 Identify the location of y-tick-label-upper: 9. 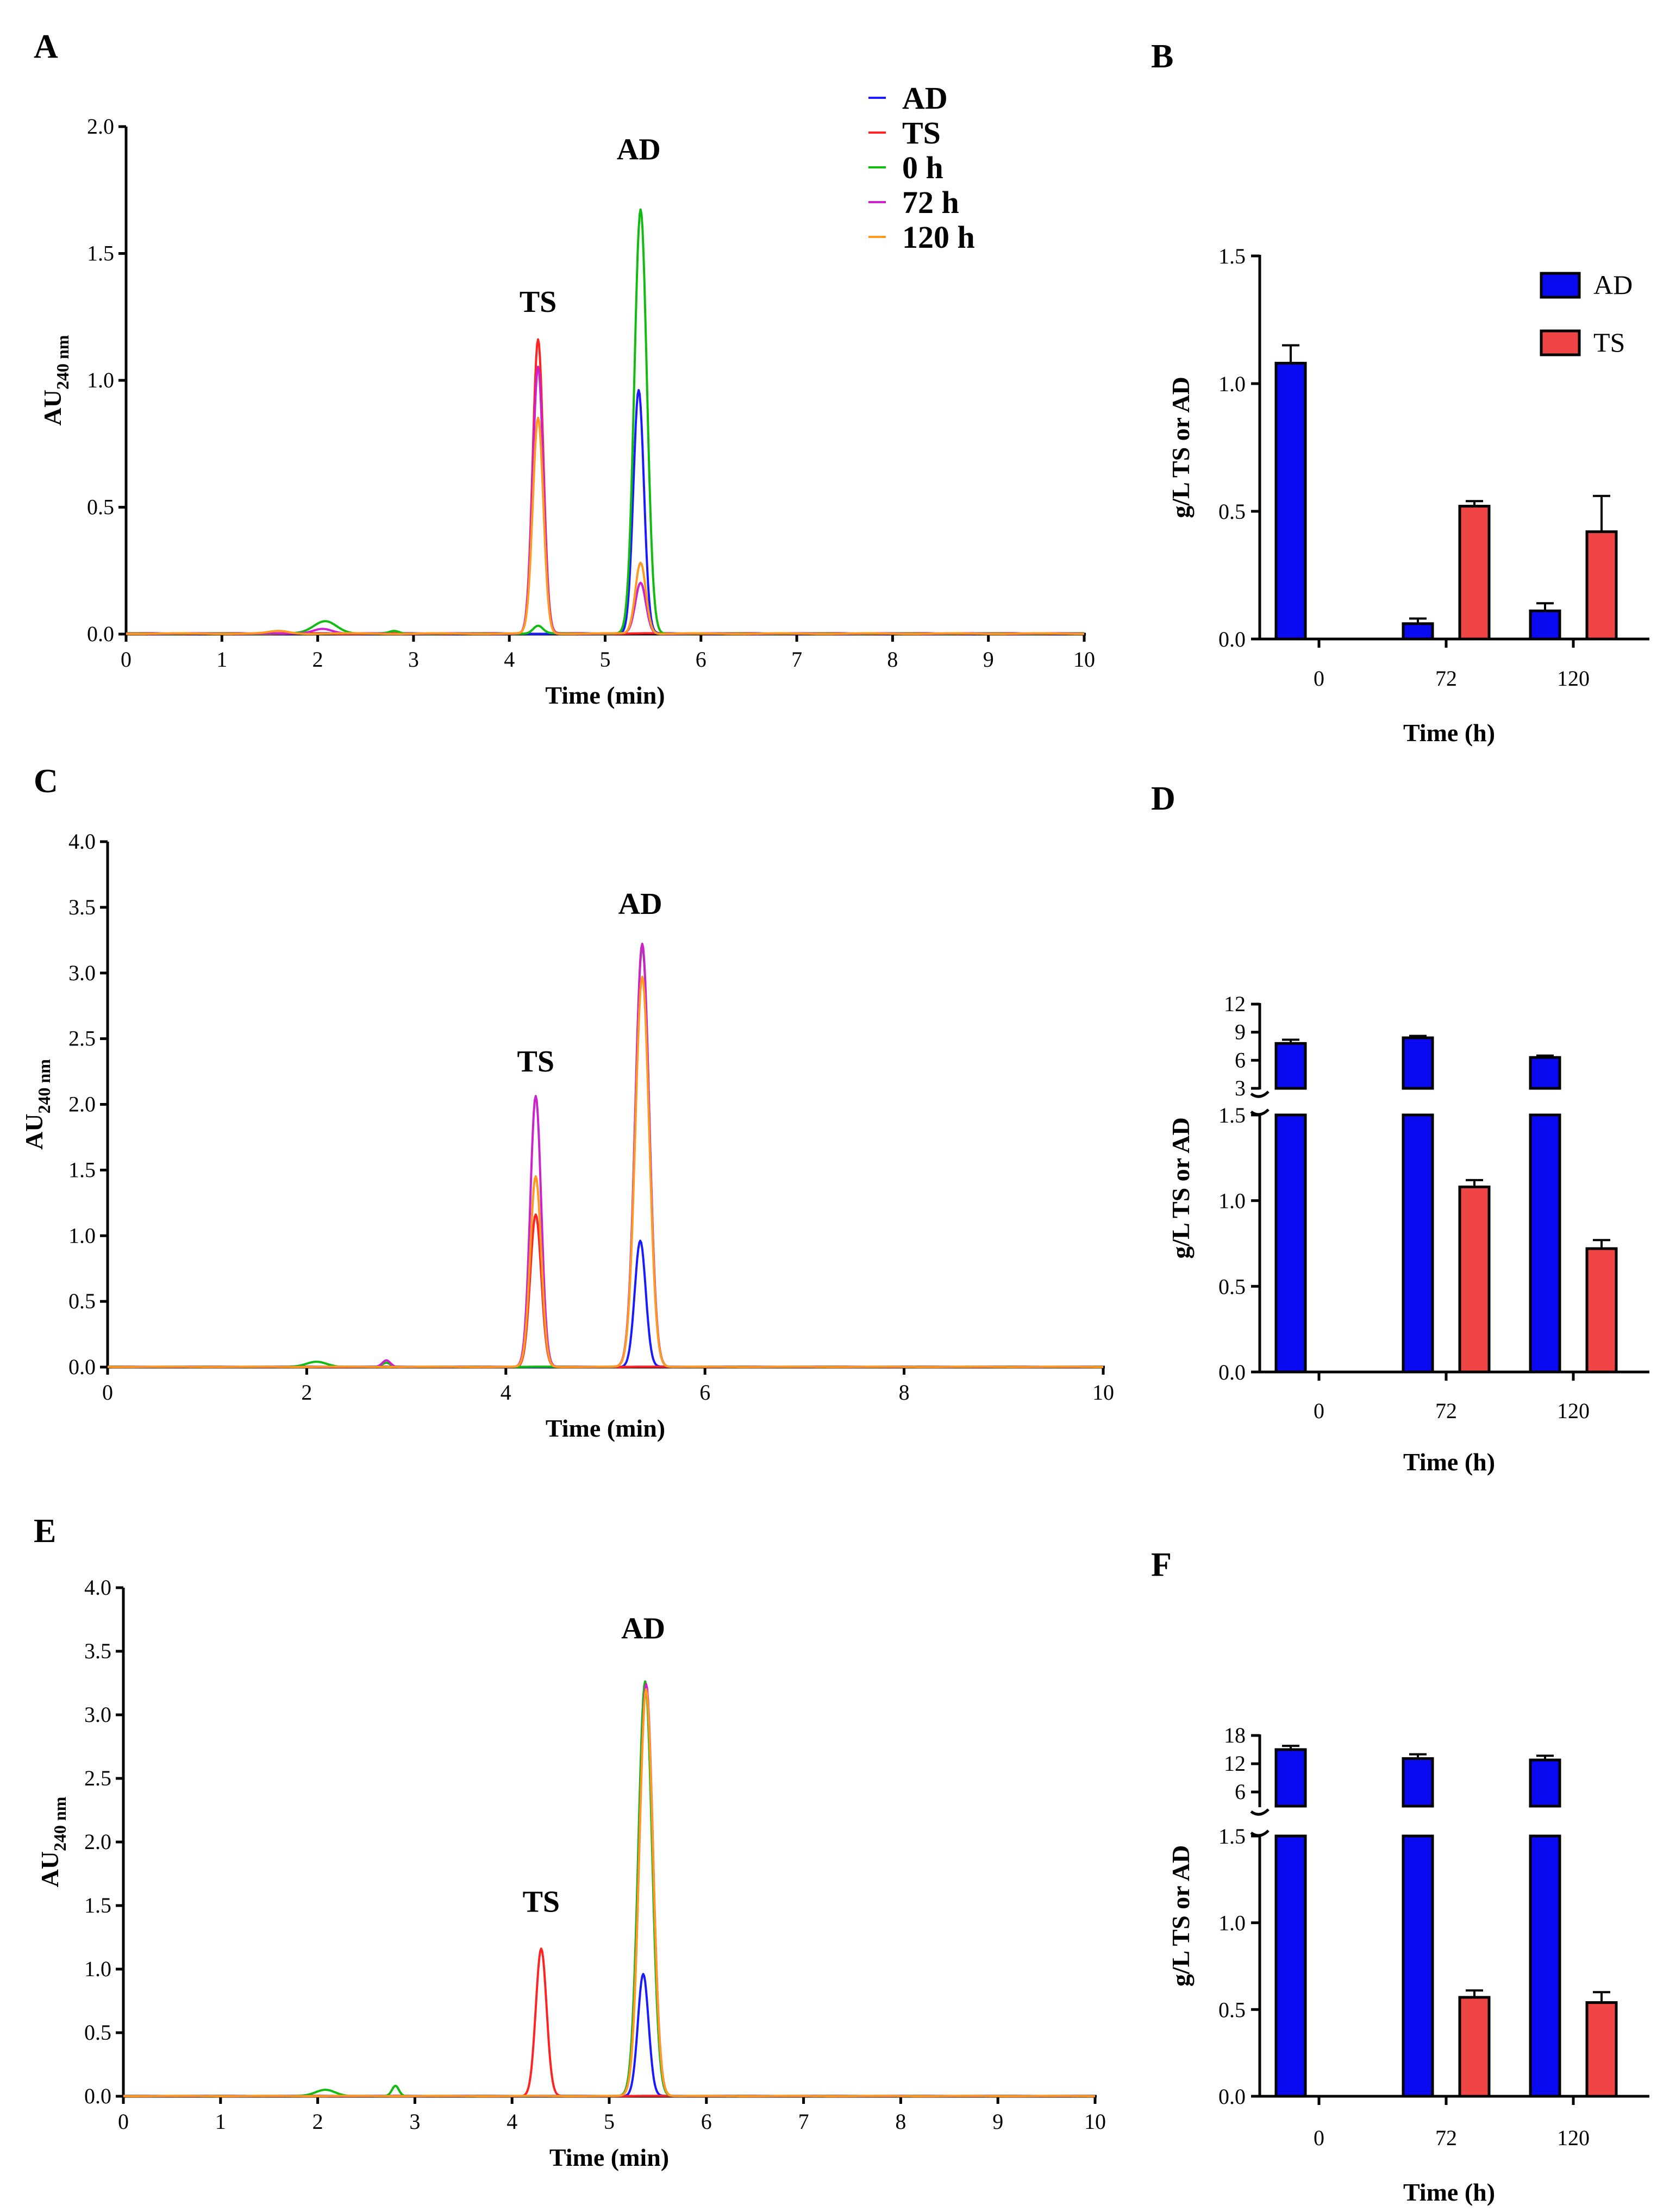
(1240, 1032).